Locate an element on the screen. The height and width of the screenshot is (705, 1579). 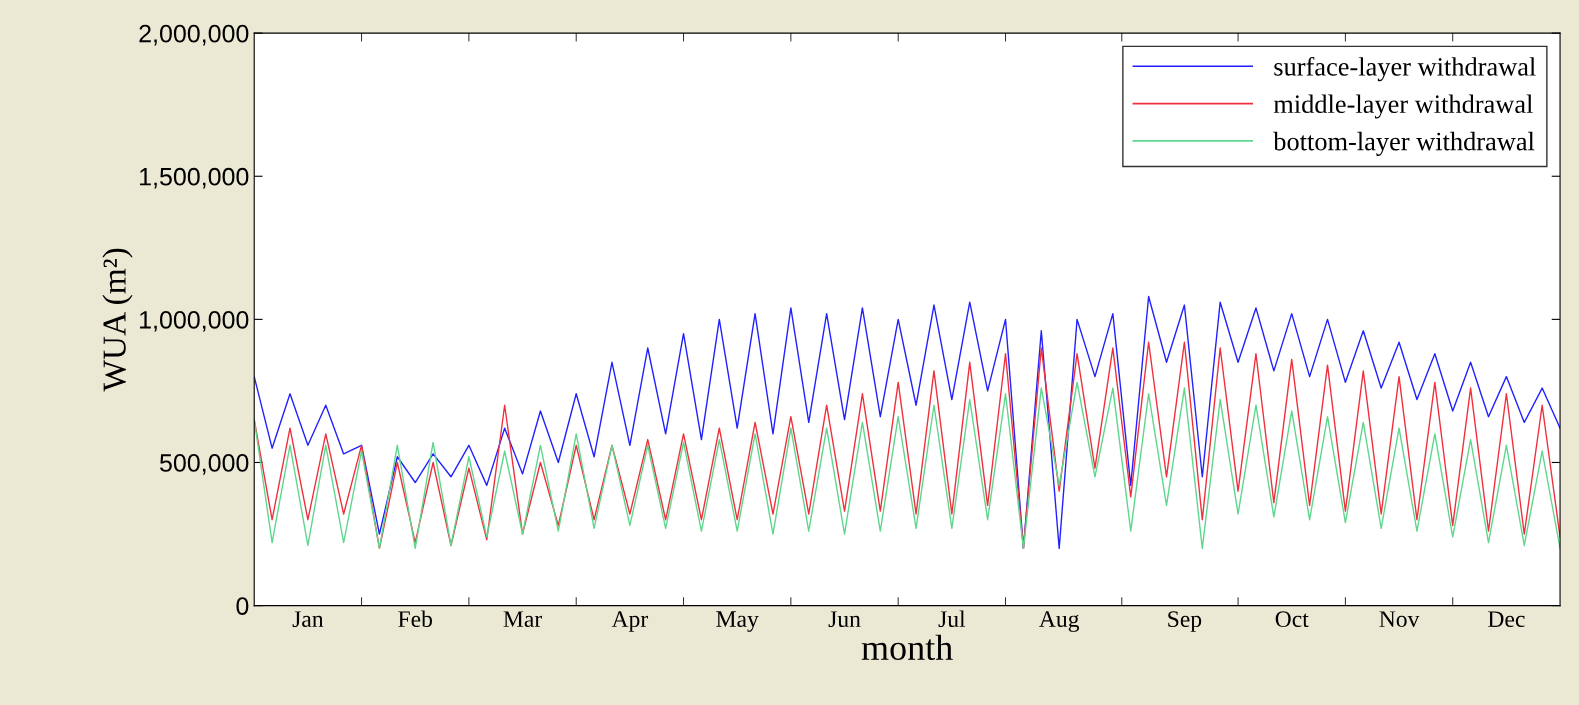
x-tick-label: Sep is located at coordinates (1185, 621).